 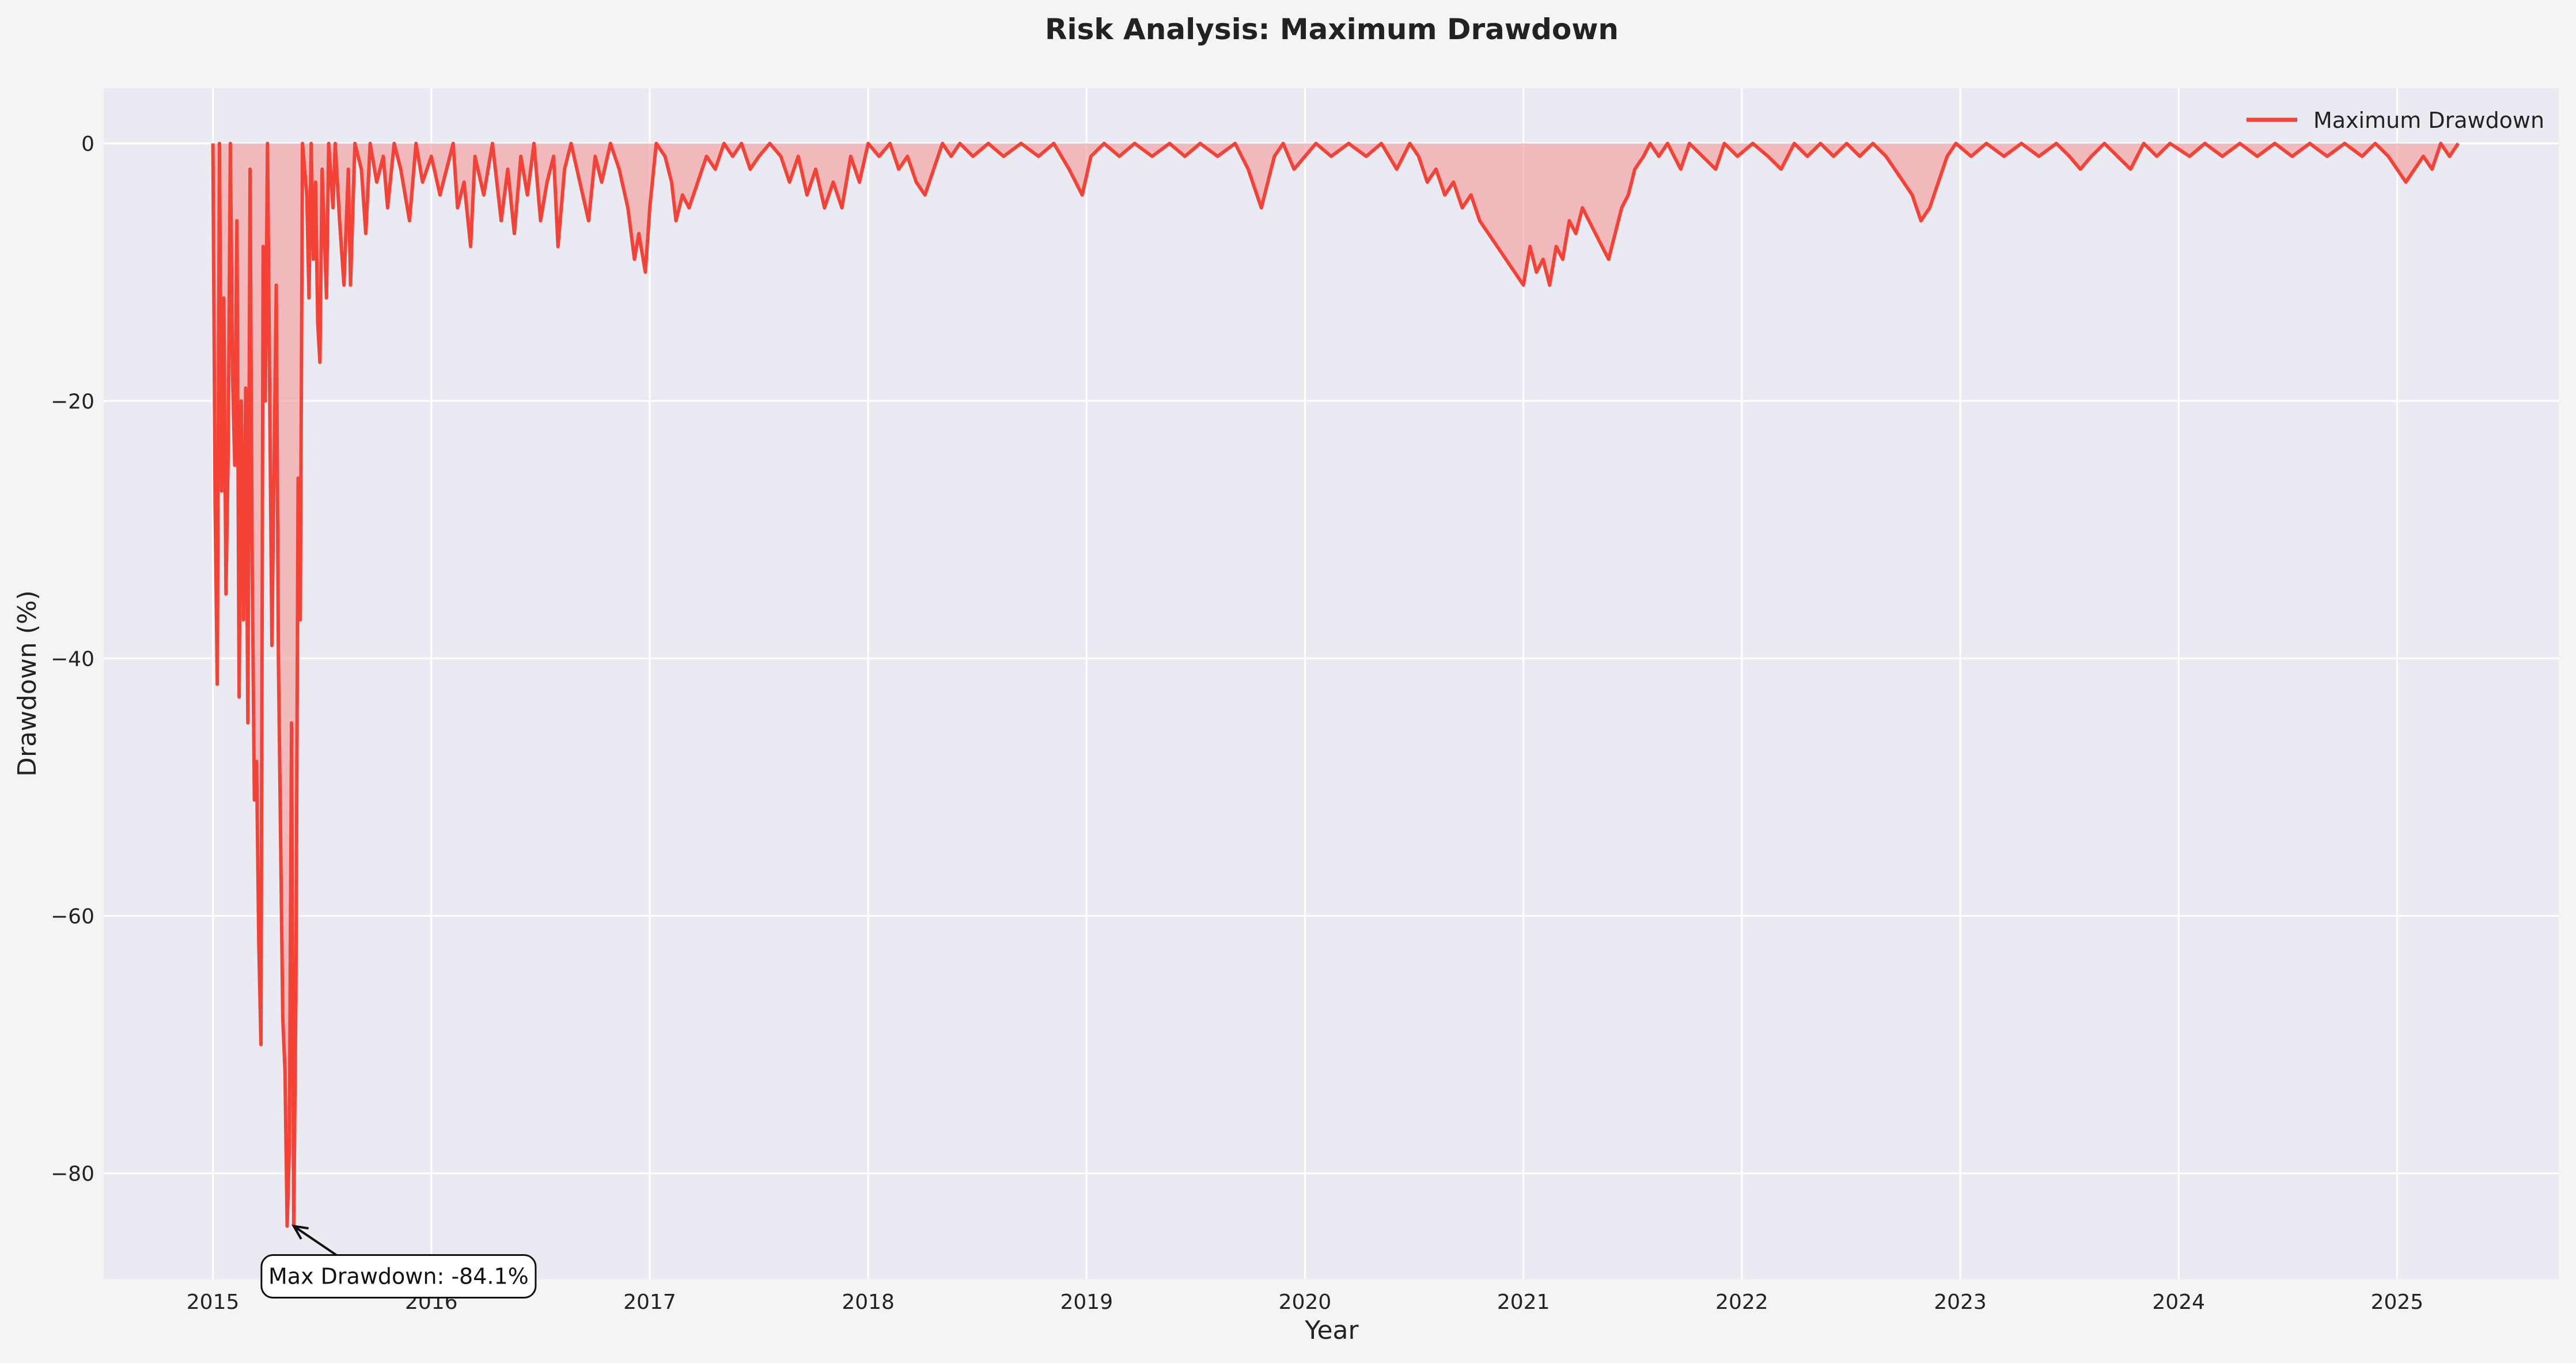 What do you see at coordinates (868, 1302) in the screenshot?
I see `x-tick-label: 2018` at bounding box center [868, 1302].